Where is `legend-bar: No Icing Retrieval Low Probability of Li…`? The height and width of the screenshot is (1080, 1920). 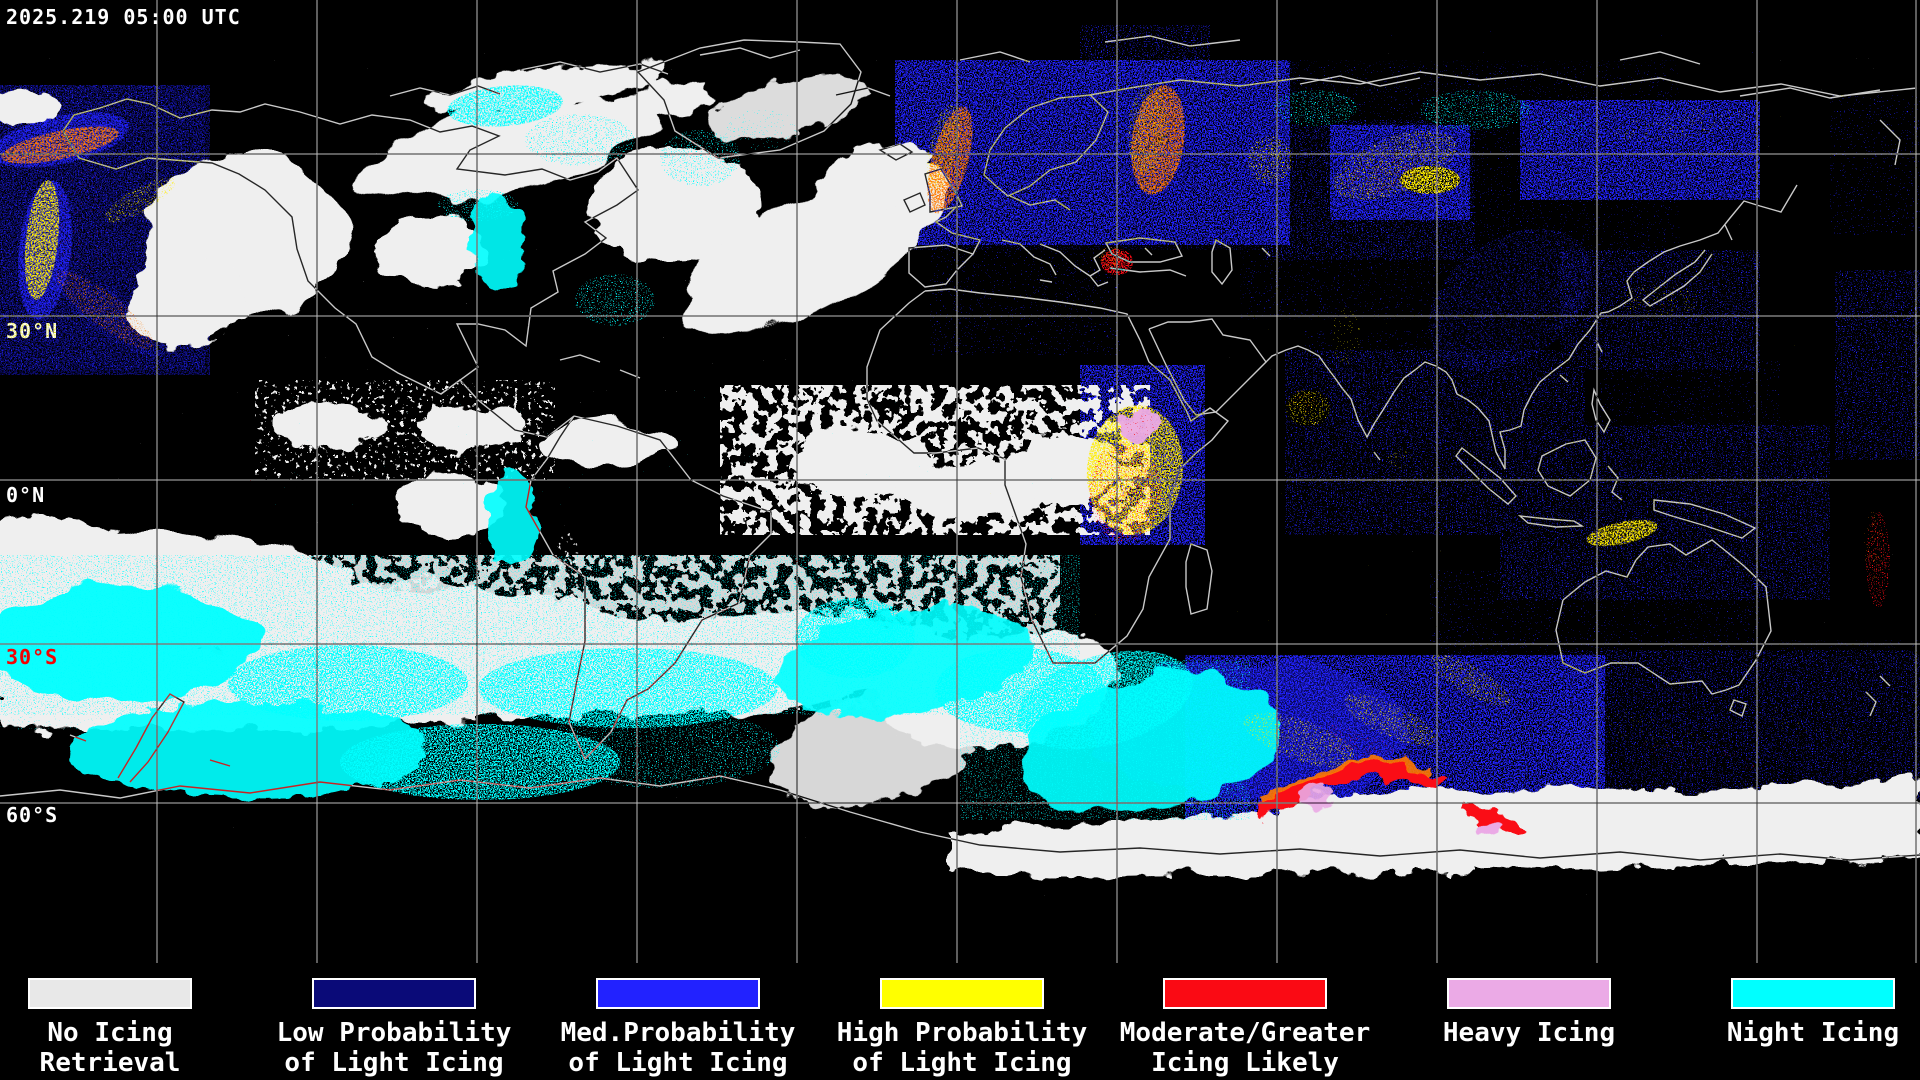
legend-bar: No Icing Retrieval Low Probability of Li… is located at coordinates (960, 1021).